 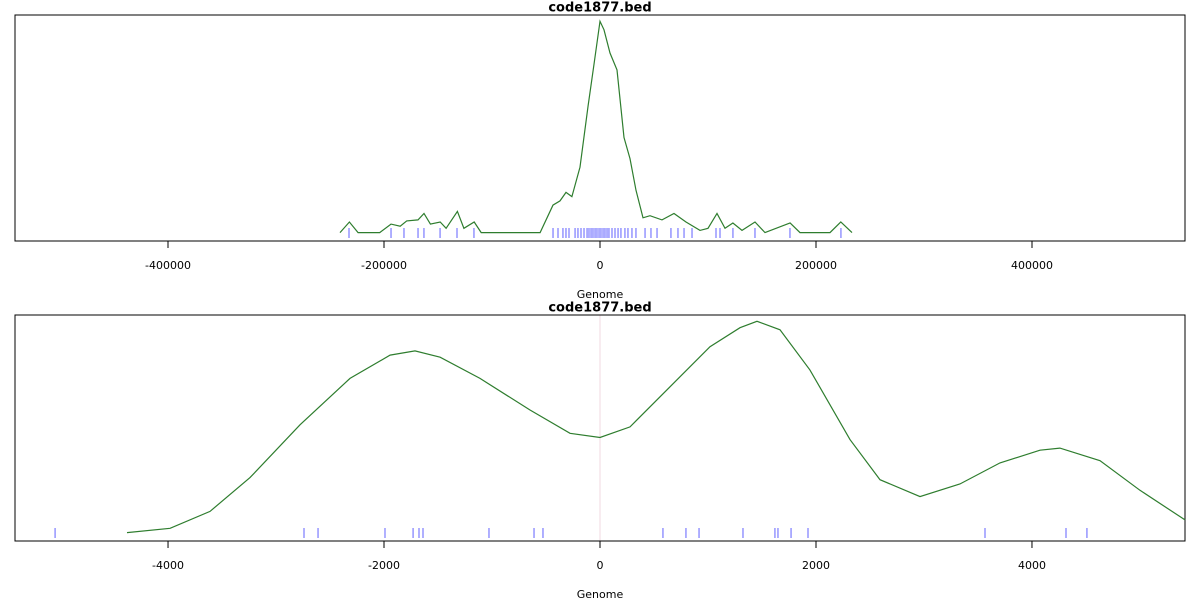 I want to click on x-tick-label: 2000, so click(x=816, y=565).